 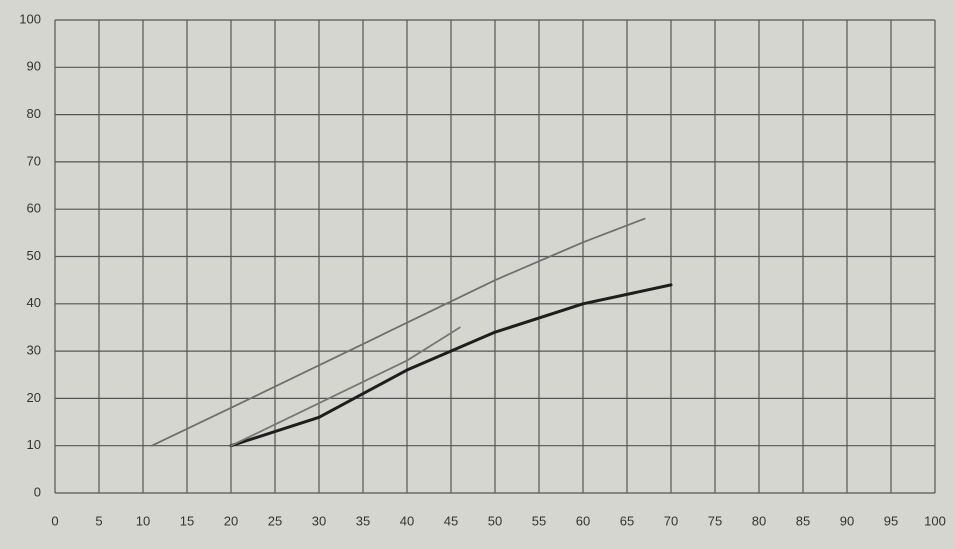 What do you see at coordinates (671, 520) in the screenshot?
I see `x-tick-label: 70` at bounding box center [671, 520].